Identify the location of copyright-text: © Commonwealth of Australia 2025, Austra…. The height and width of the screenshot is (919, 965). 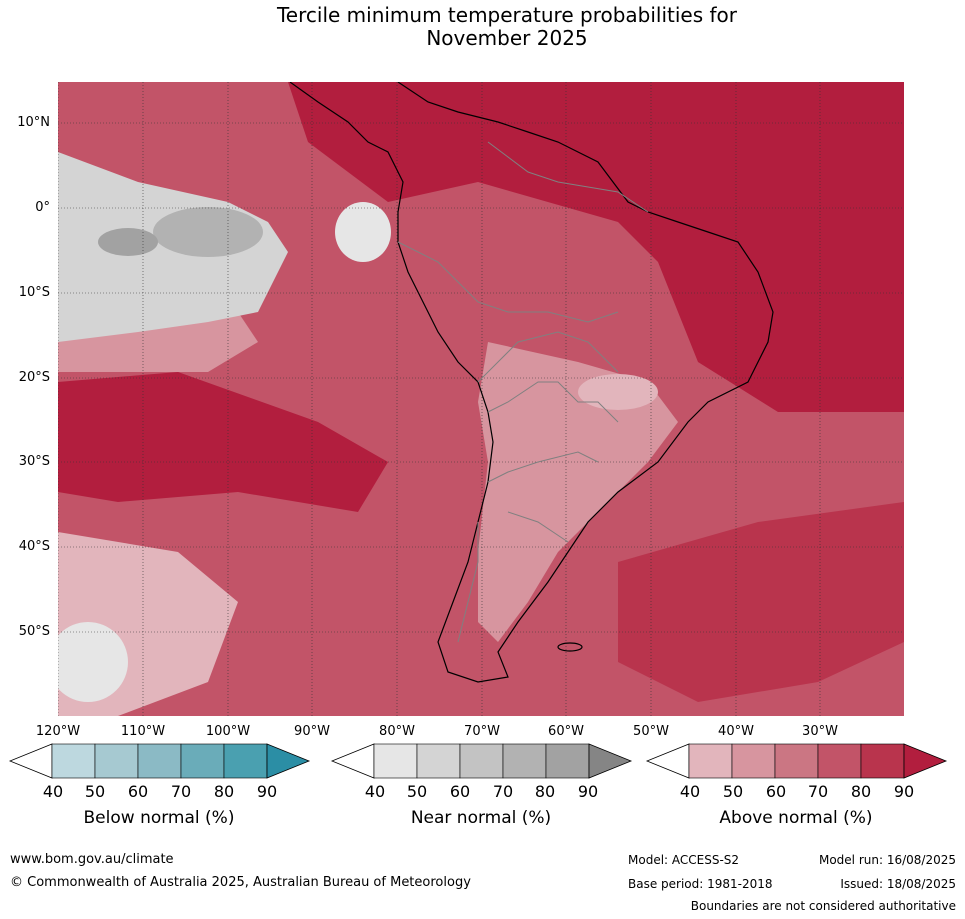
(240, 882).